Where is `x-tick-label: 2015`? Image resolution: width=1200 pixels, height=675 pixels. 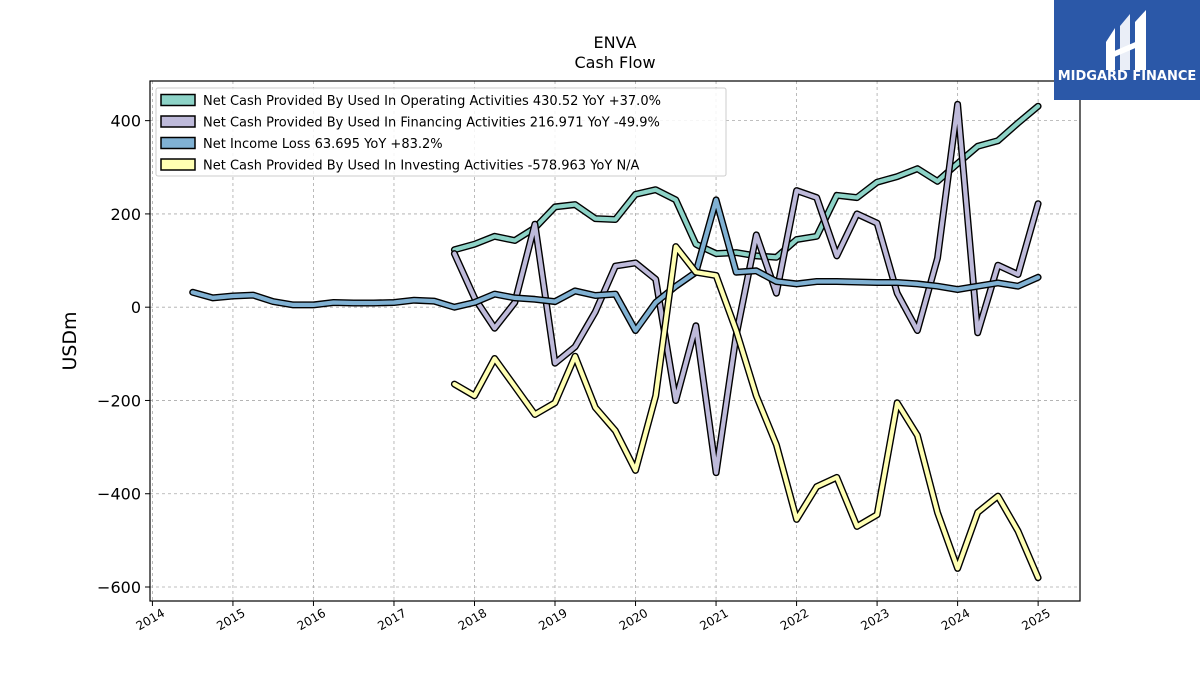 x-tick-label: 2015 is located at coordinates (230, 619).